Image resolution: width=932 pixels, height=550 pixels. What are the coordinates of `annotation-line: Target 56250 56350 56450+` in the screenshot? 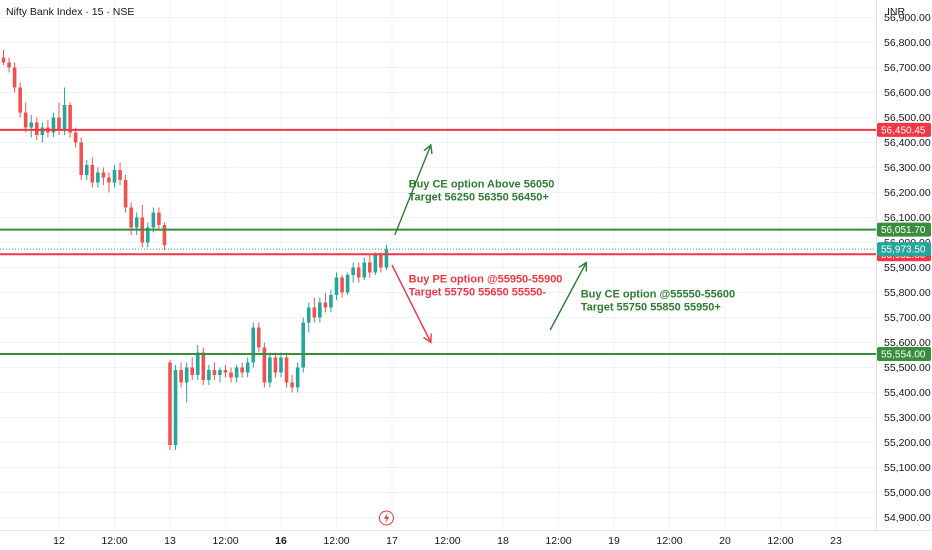 It's located at (479, 198).